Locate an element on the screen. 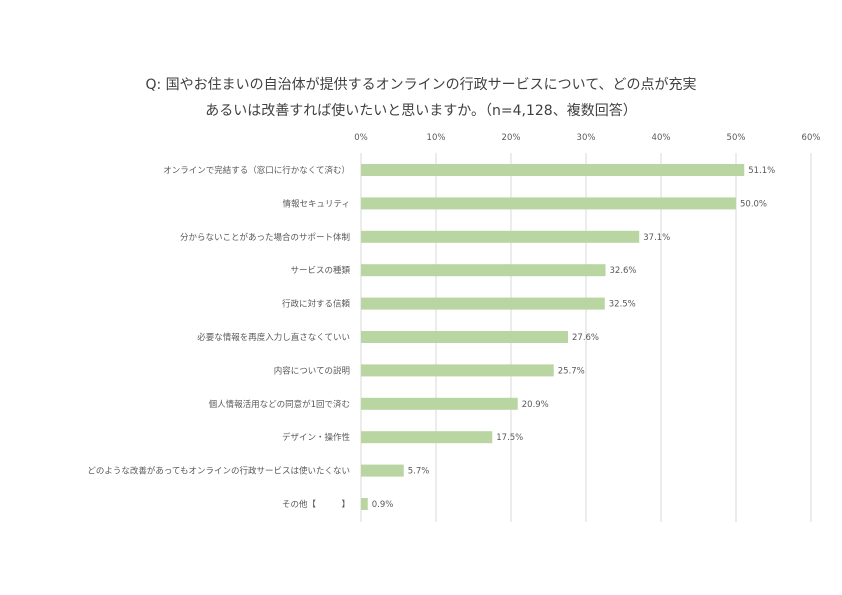 The height and width of the screenshot is (595, 842). x-tick-label: 10% is located at coordinates (436, 138).